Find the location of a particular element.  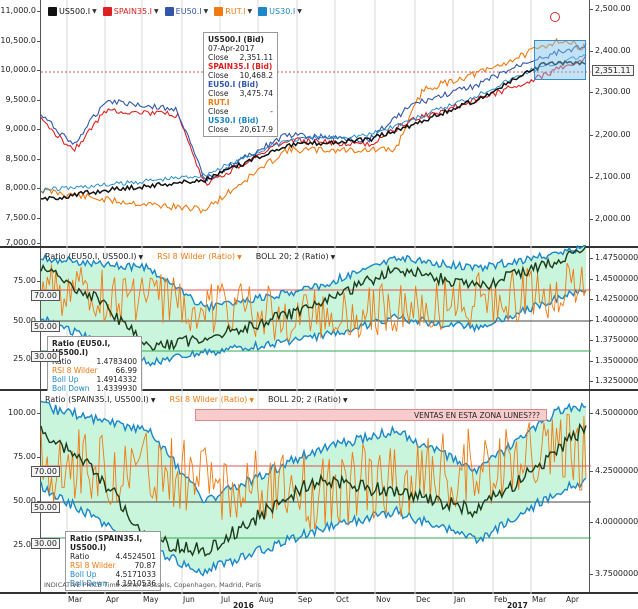

indicator-legend-item: Ratio (EU50.I, US500.I) ▼ is located at coordinates (94, 256).